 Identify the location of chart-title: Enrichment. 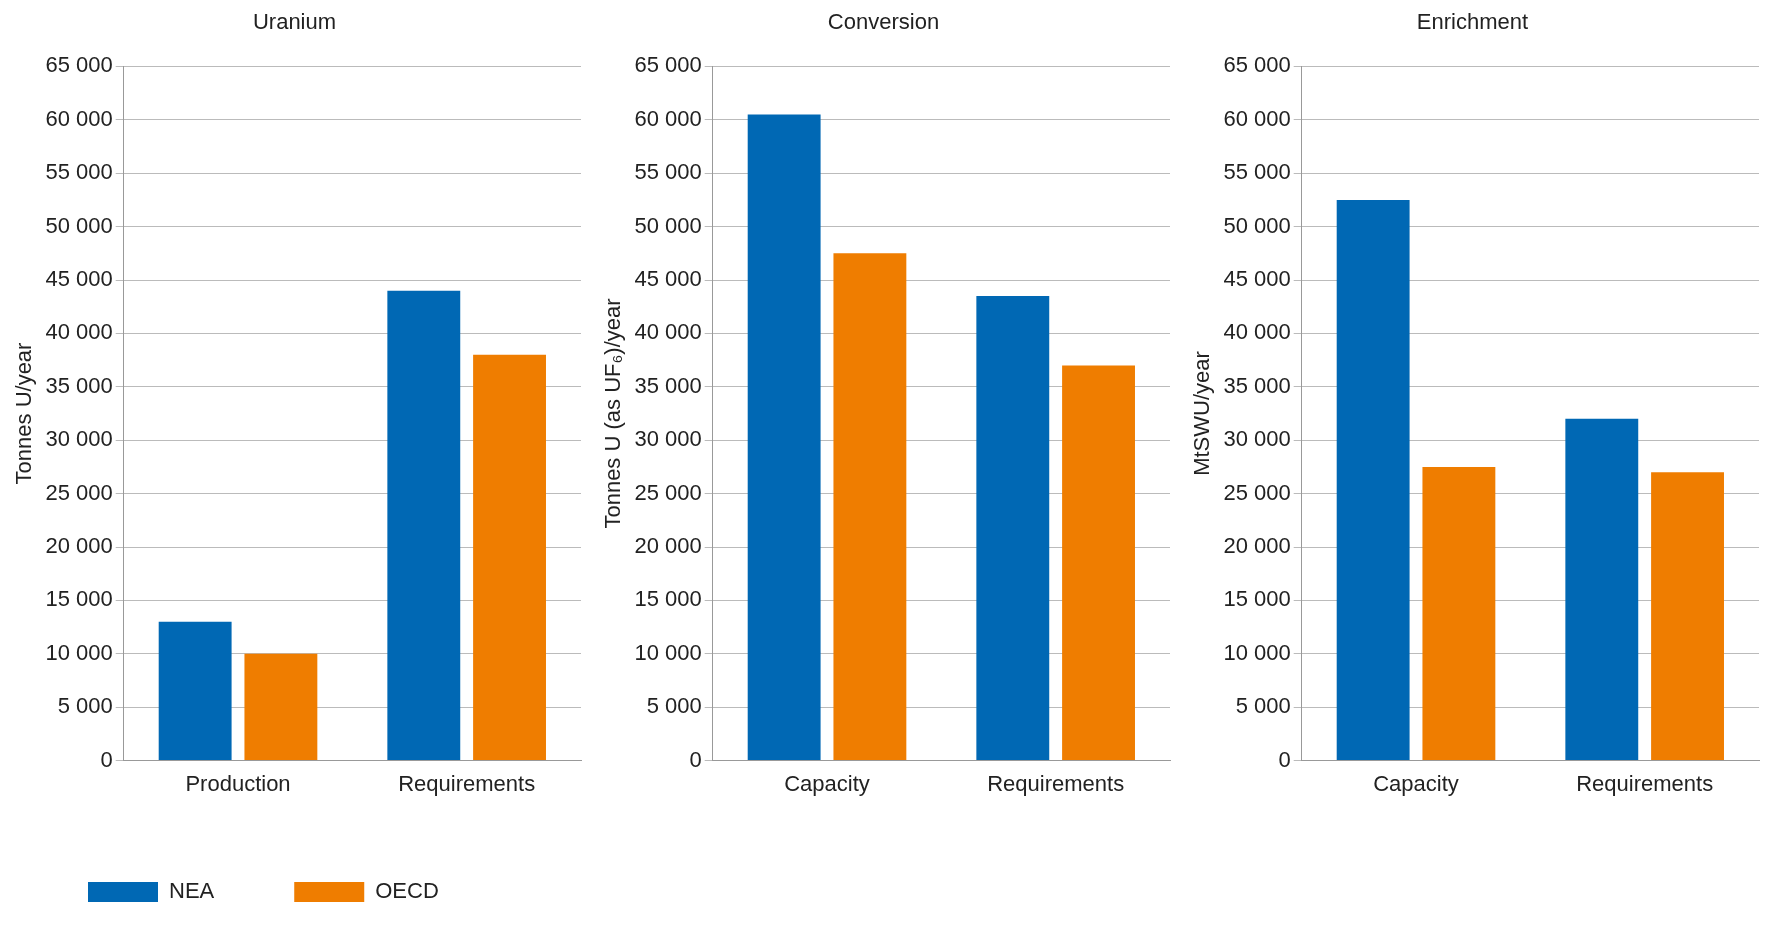
(1472, 22).